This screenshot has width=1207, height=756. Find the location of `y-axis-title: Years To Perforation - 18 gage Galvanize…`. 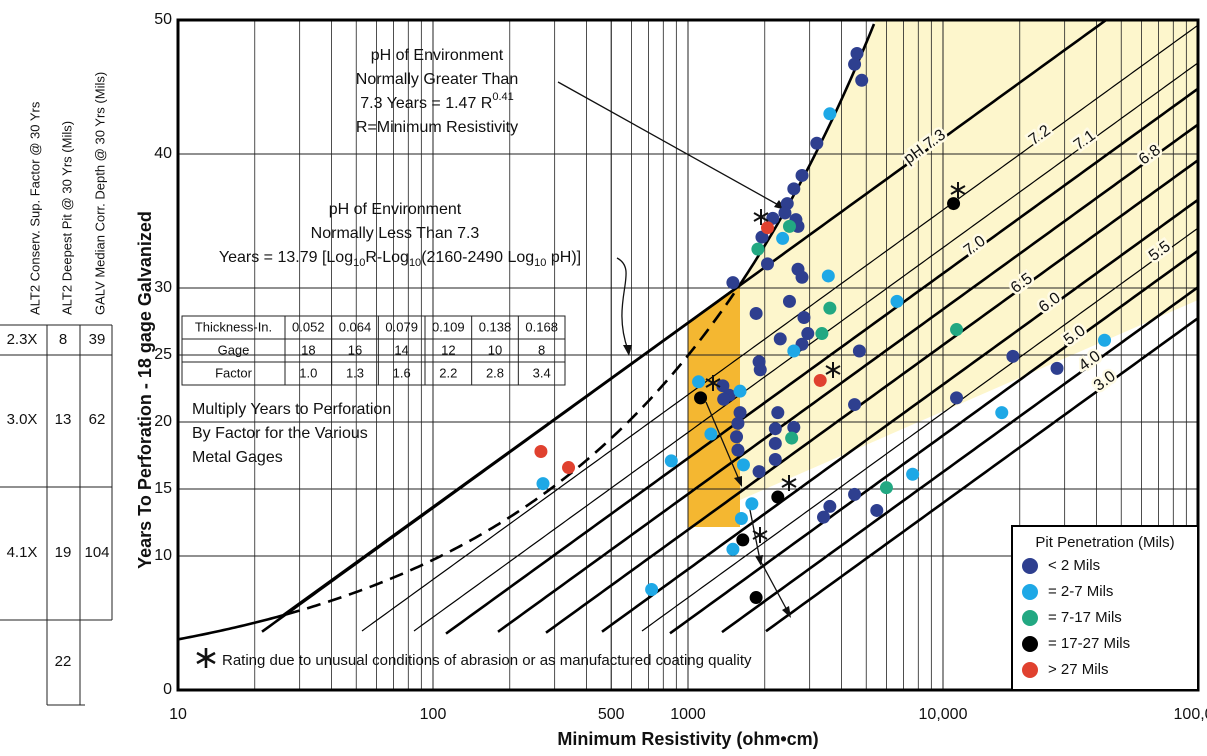

y-axis-title: Years To Perforation - 18 gage Galvanize… is located at coordinates (145, 390).